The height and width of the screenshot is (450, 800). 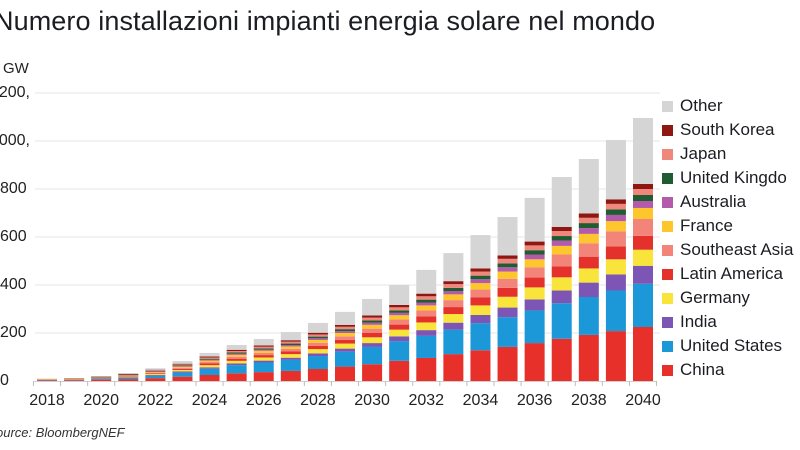 I want to click on x-tick-label: 2040, so click(x=643, y=400).